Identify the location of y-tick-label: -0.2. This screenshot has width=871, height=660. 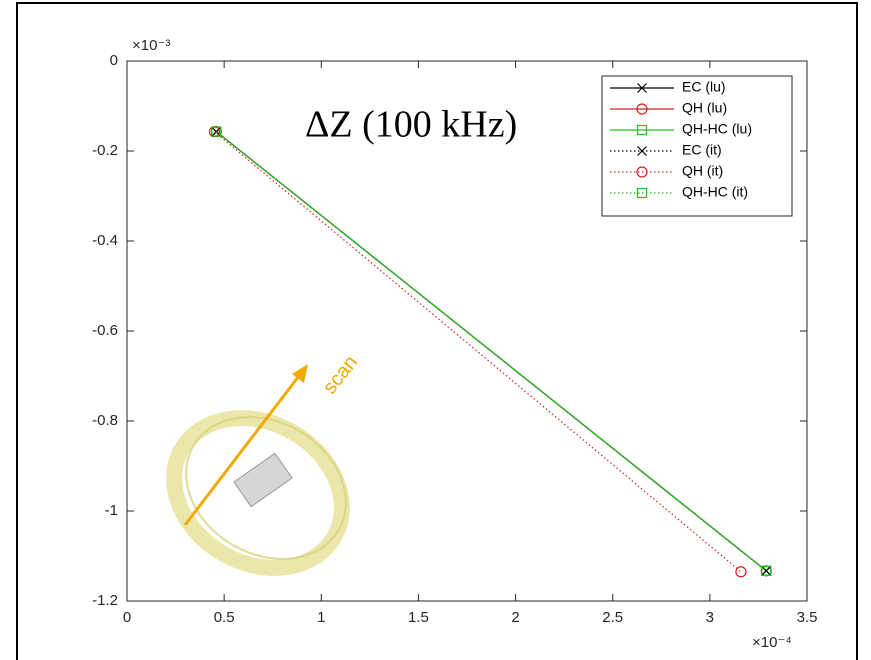
(105, 150).